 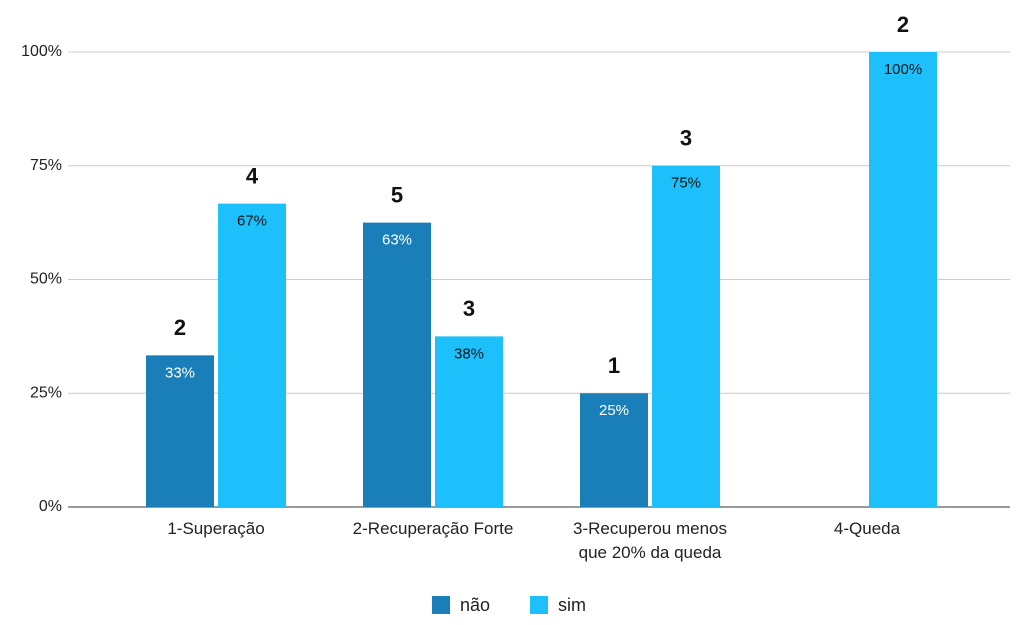 What do you see at coordinates (41, 51) in the screenshot?
I see `y-tick-label: 100%` at bounding box center [41, 51].